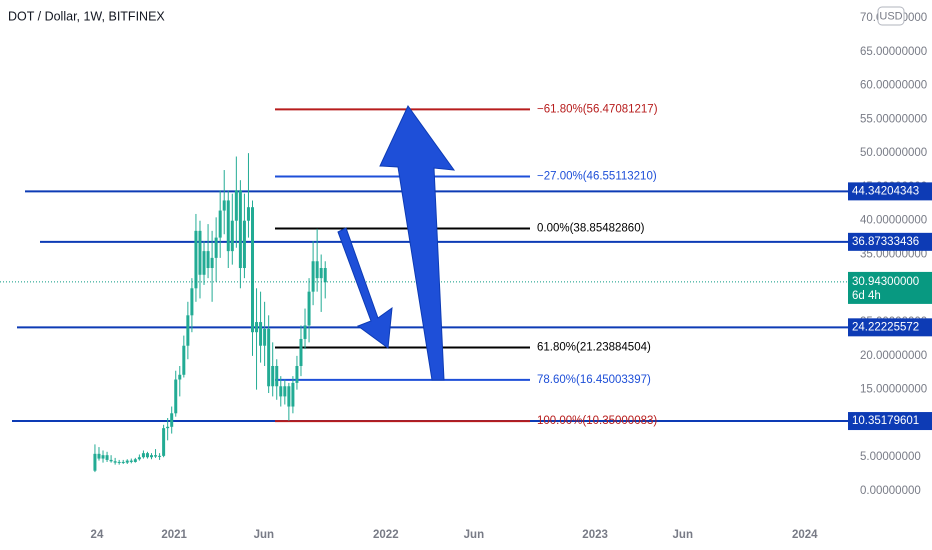 The width and height of the screenshot is (932, 550). Describe the element at coordinates (885, 327) in the screenshot. I see `level-label: 24.22225572` at that location.